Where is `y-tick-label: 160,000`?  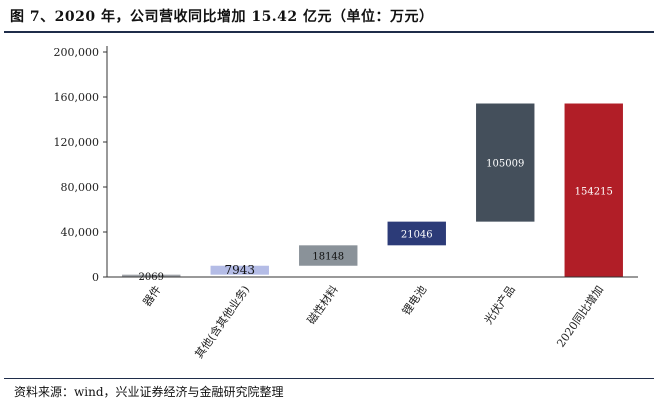
y-tick-label: 160,000 is located at coordinates (77, 97).